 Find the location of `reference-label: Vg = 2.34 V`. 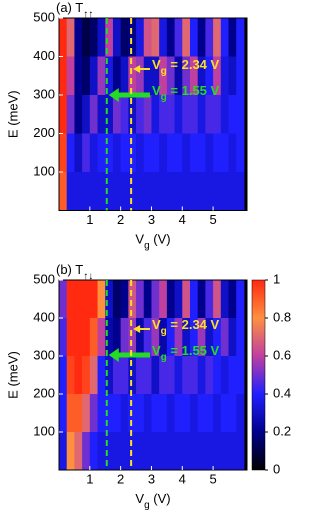

reference-label: Vg = 2.34 V is located at coordinates (186, 67).